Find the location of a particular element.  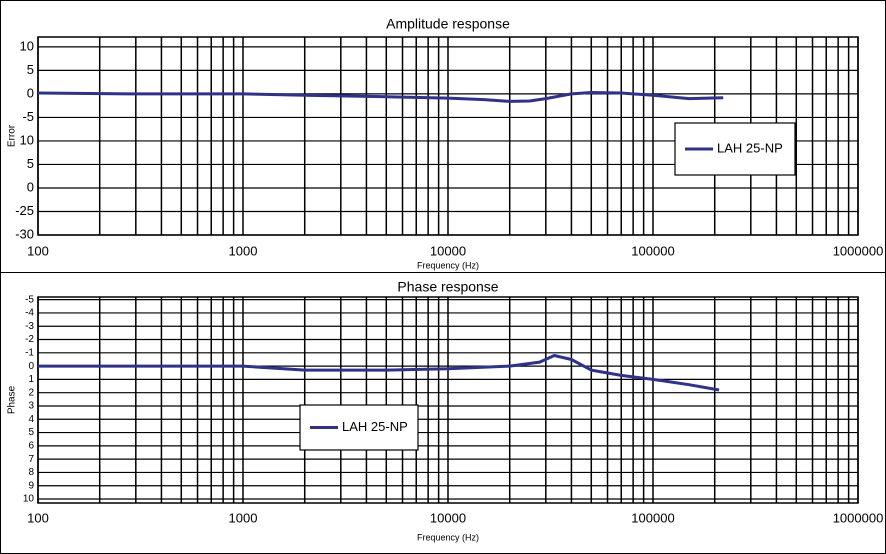

y-tick-label: 9 is located at coordinates (31, 485).